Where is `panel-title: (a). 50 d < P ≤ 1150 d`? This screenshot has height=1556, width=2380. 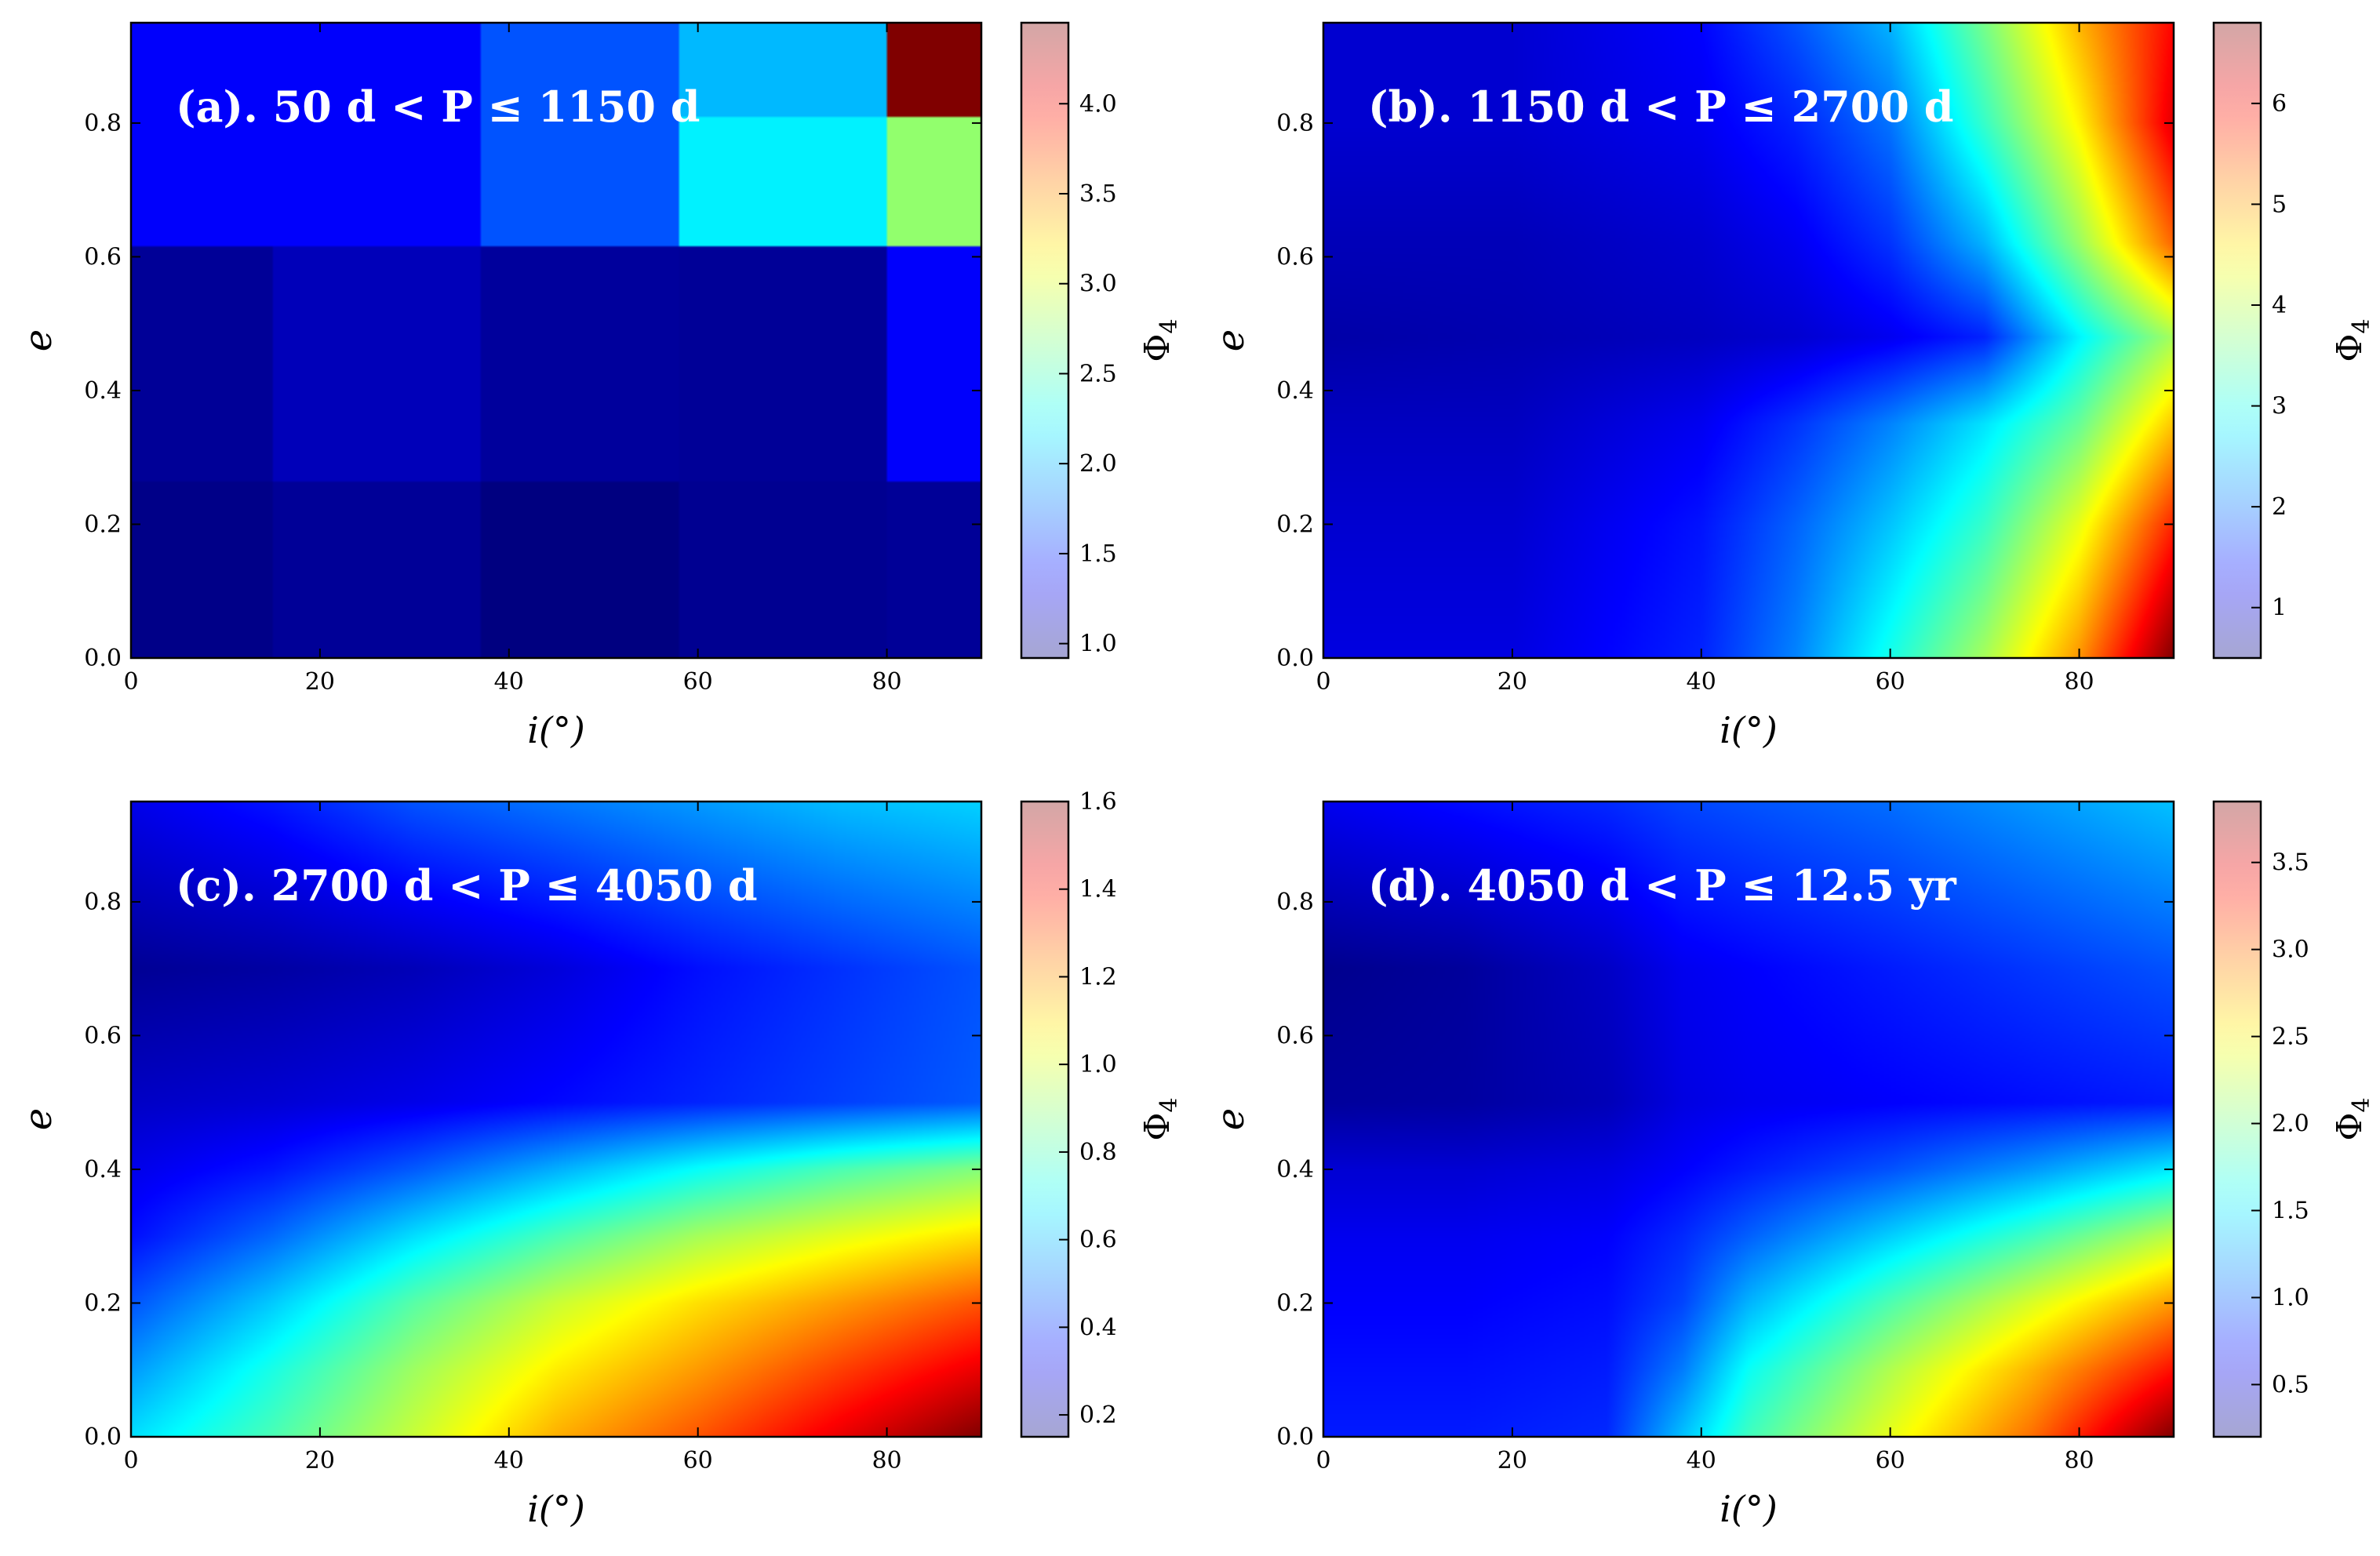 panel-title: (a). 50 d < P ≤ 1150 d is located at coordinates (438, 107).